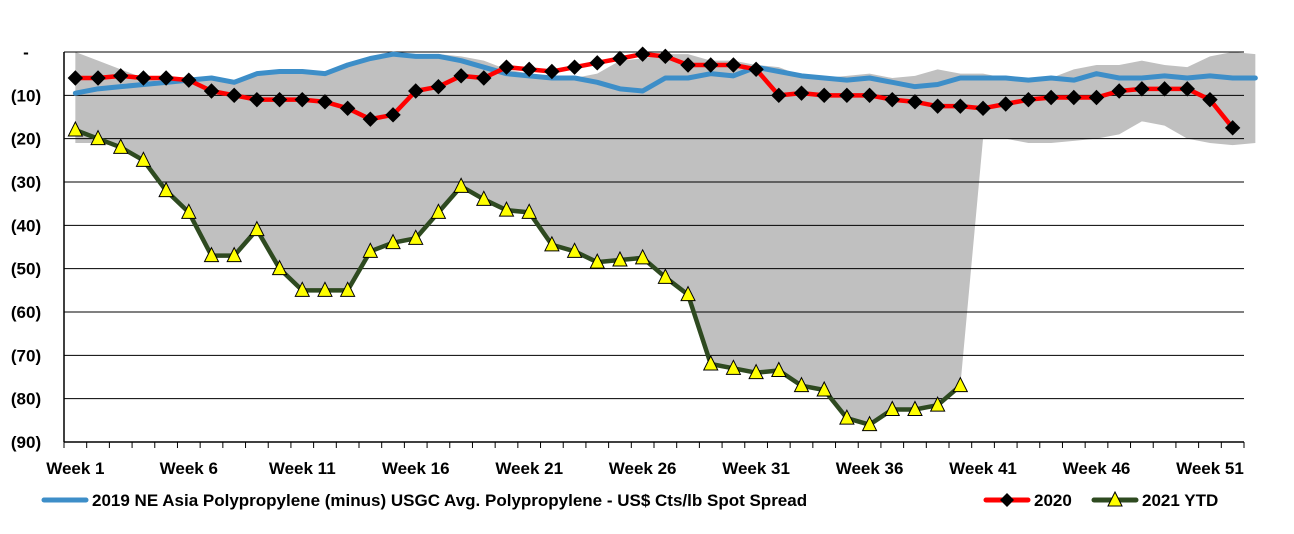 The image size is (1294, 534). I want to click on series-line, so click(665, 73).